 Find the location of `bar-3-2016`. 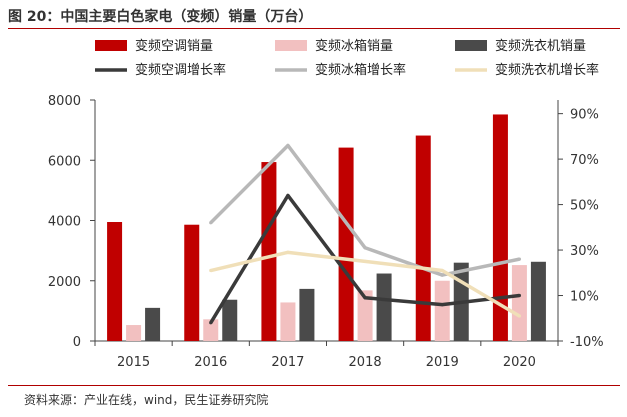

bar-3-2016 is located at coordinates (230, 320).